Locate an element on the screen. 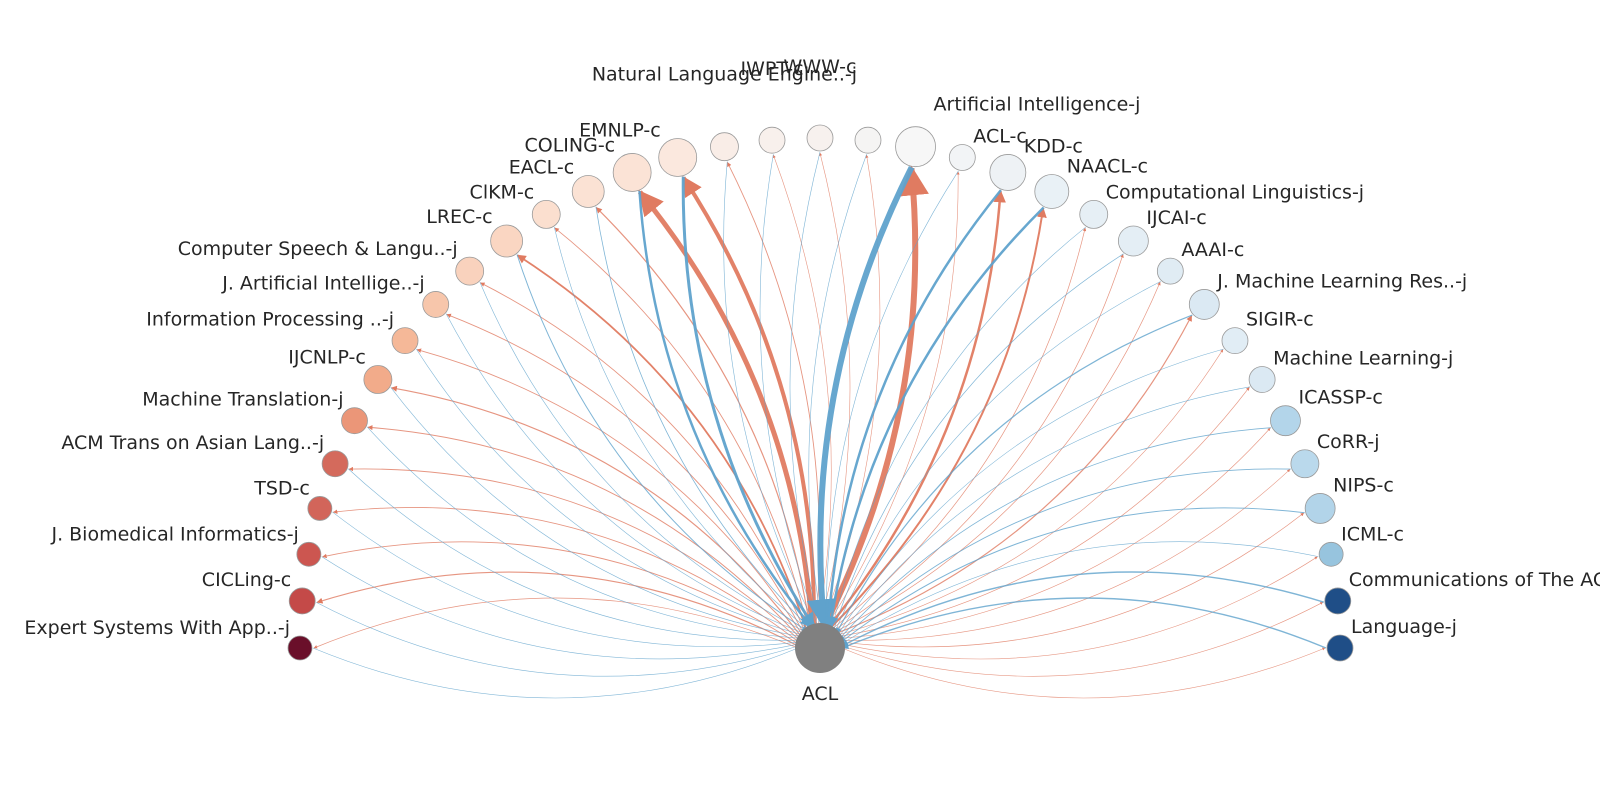 Image resolution: width=1600 pixels, height=800 pixels. node-label-machine-learning-j: Machine Learning-j is located at coordinates (1363, 359).